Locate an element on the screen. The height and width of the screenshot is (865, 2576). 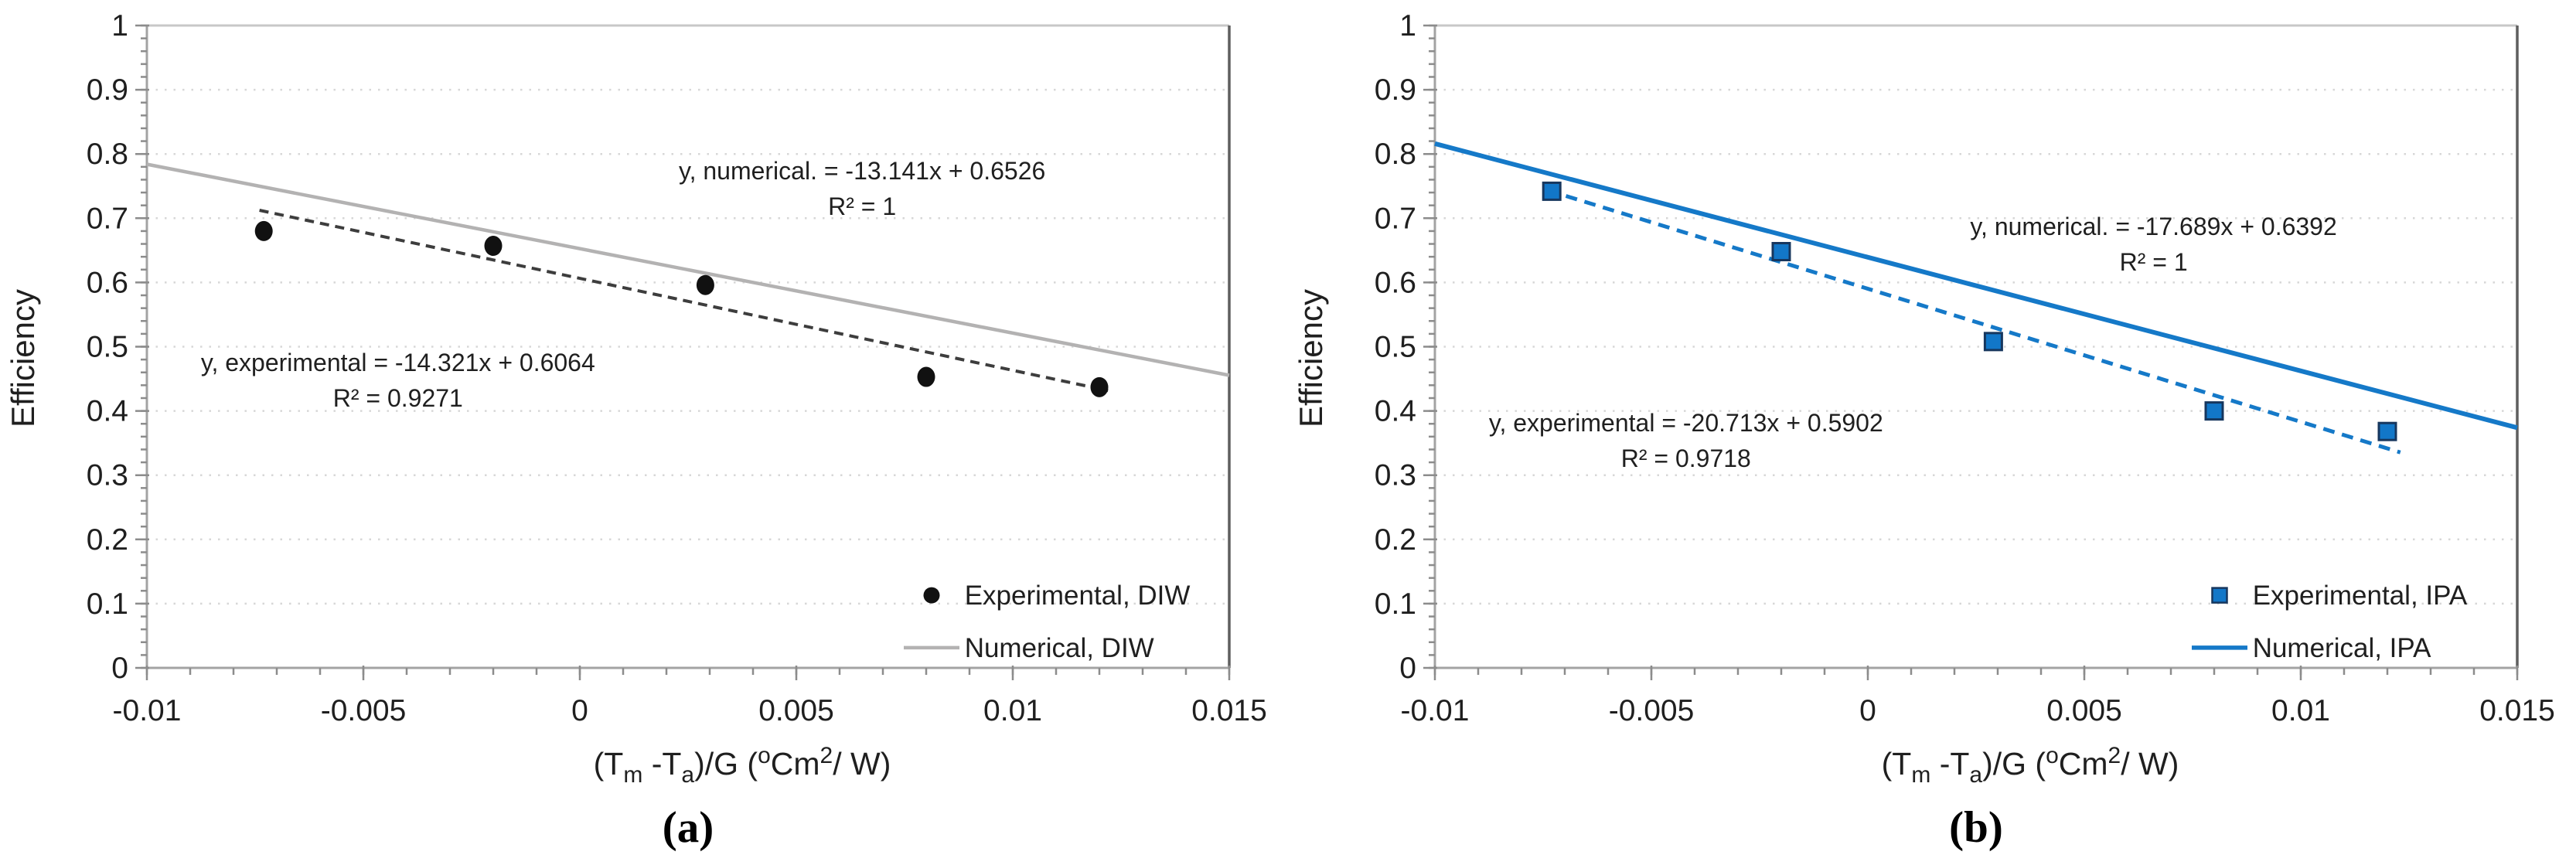
legend-label: Experimental, IPA is located at coordinates (2360, 596).